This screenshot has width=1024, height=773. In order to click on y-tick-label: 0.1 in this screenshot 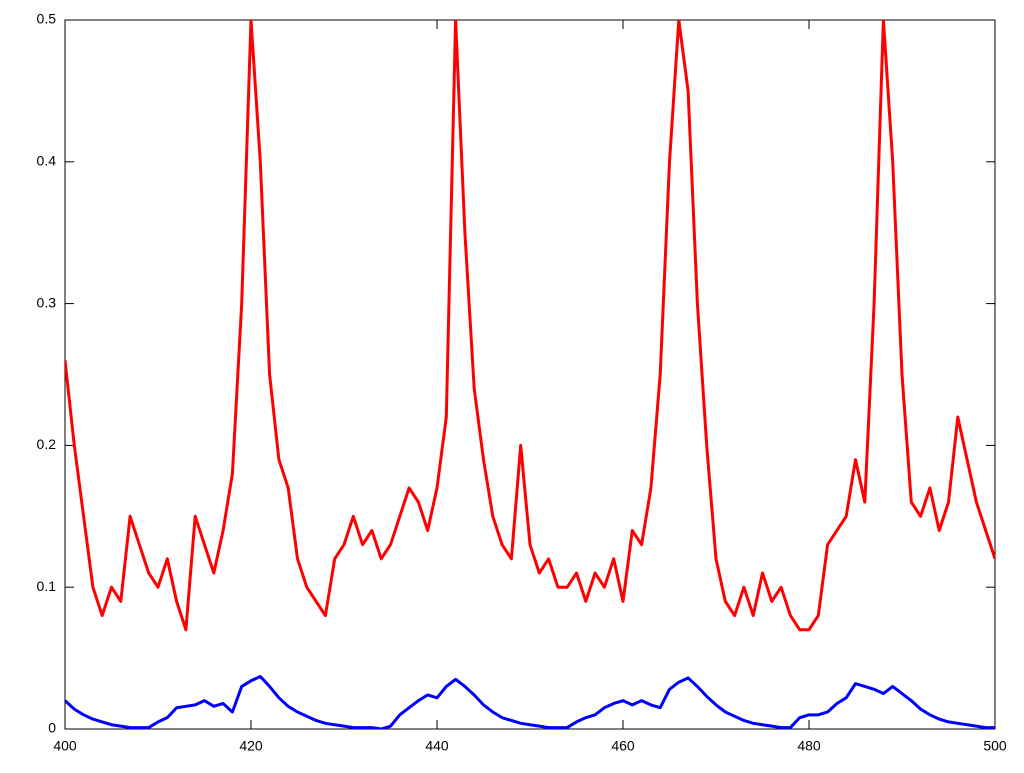, I will do `click(47, 586)`.